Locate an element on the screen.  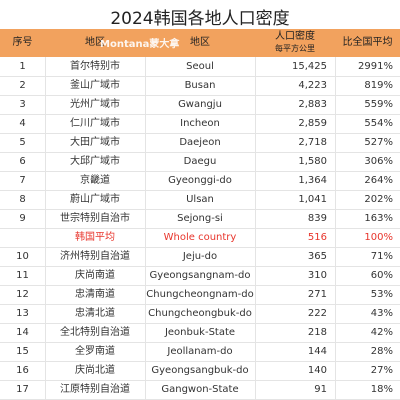
table-cell: Jeollanam-do is located at coordinates (200, 351).